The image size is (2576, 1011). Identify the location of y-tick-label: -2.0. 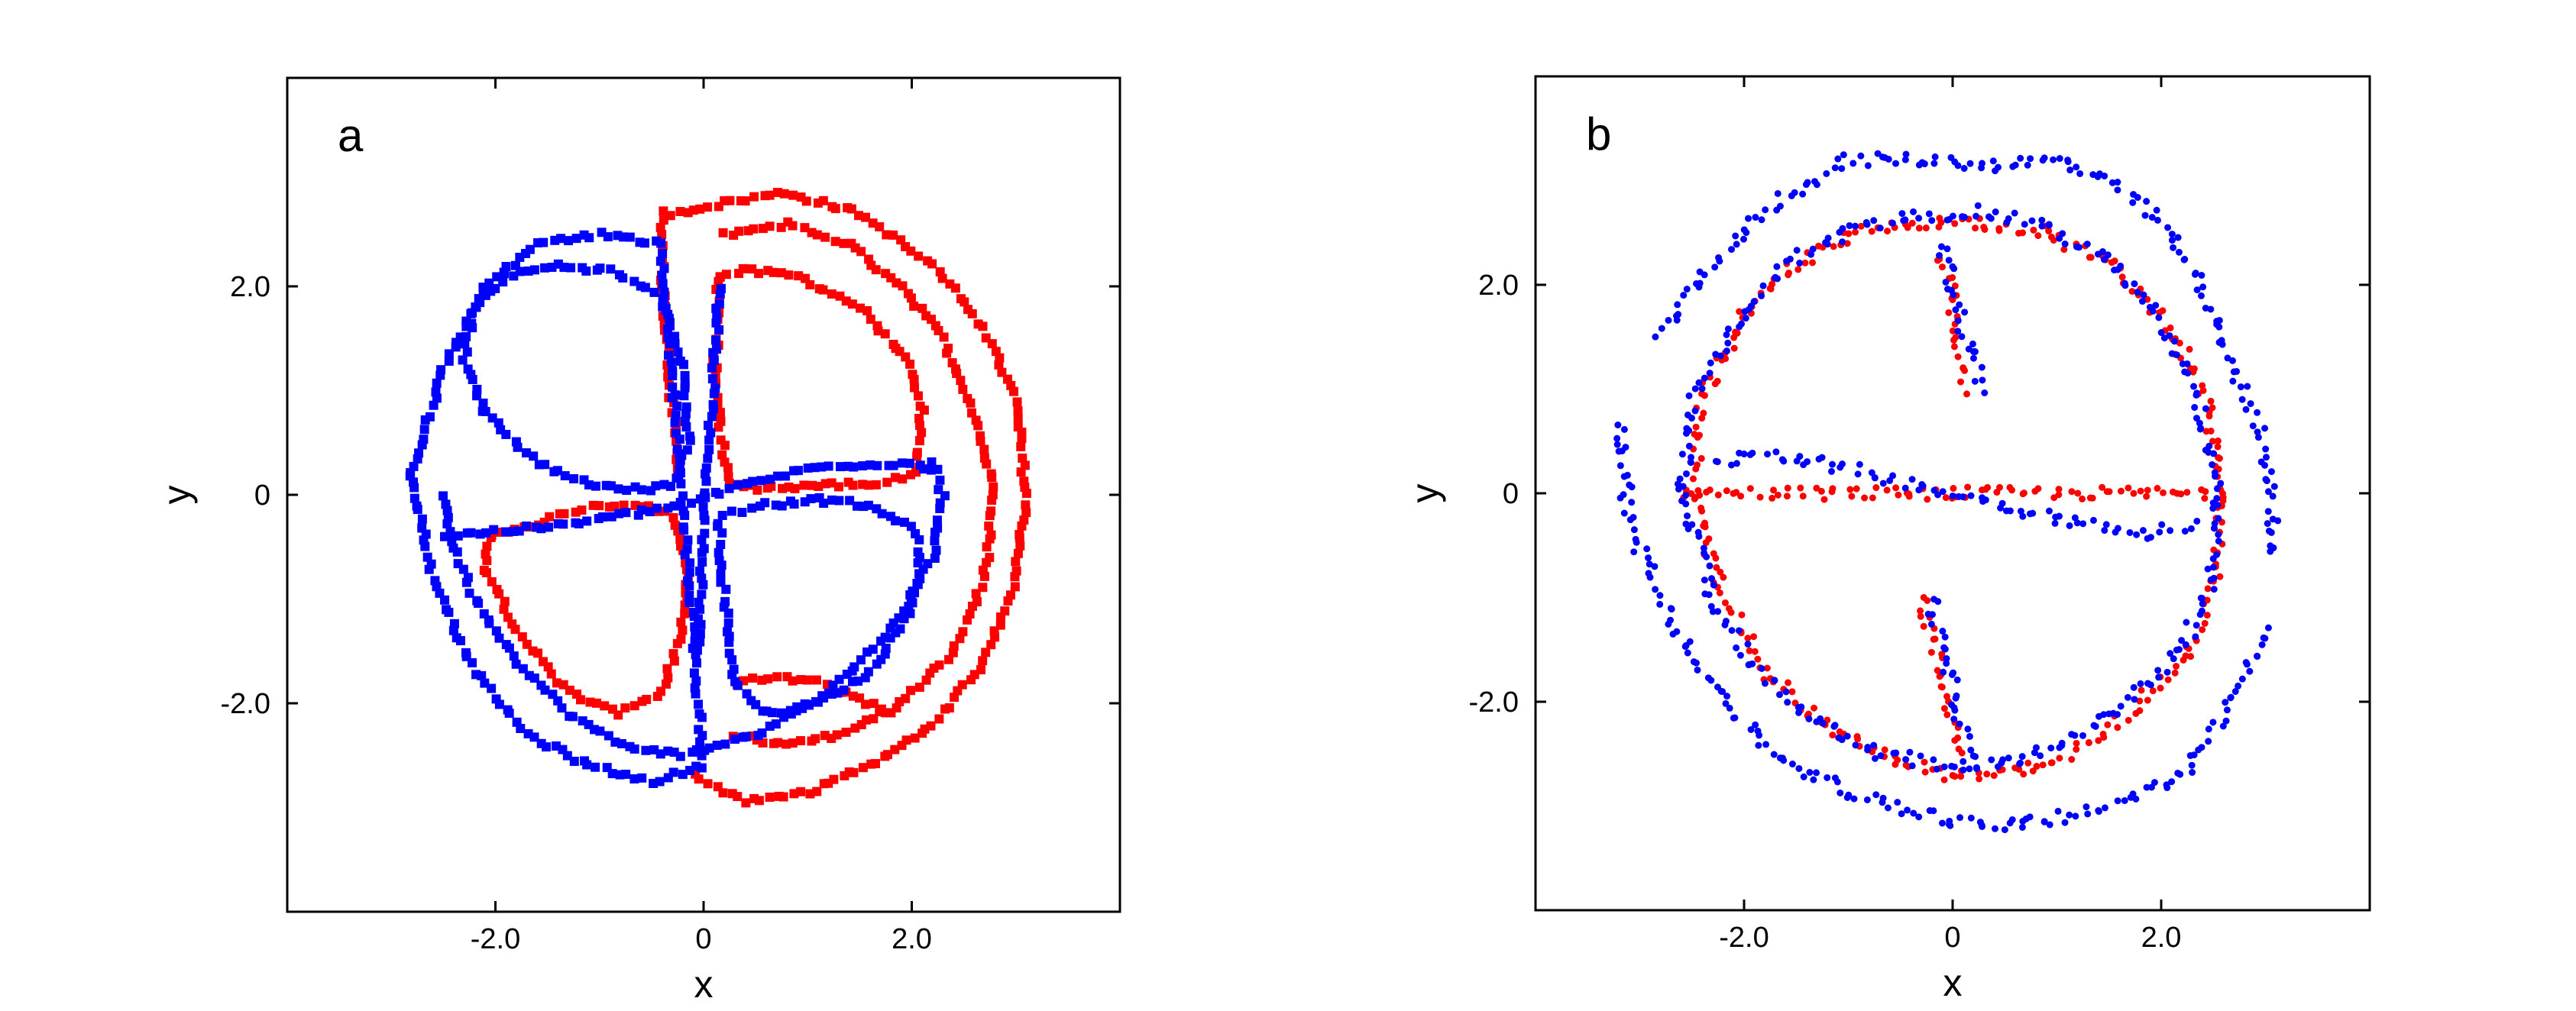
(245, 704).